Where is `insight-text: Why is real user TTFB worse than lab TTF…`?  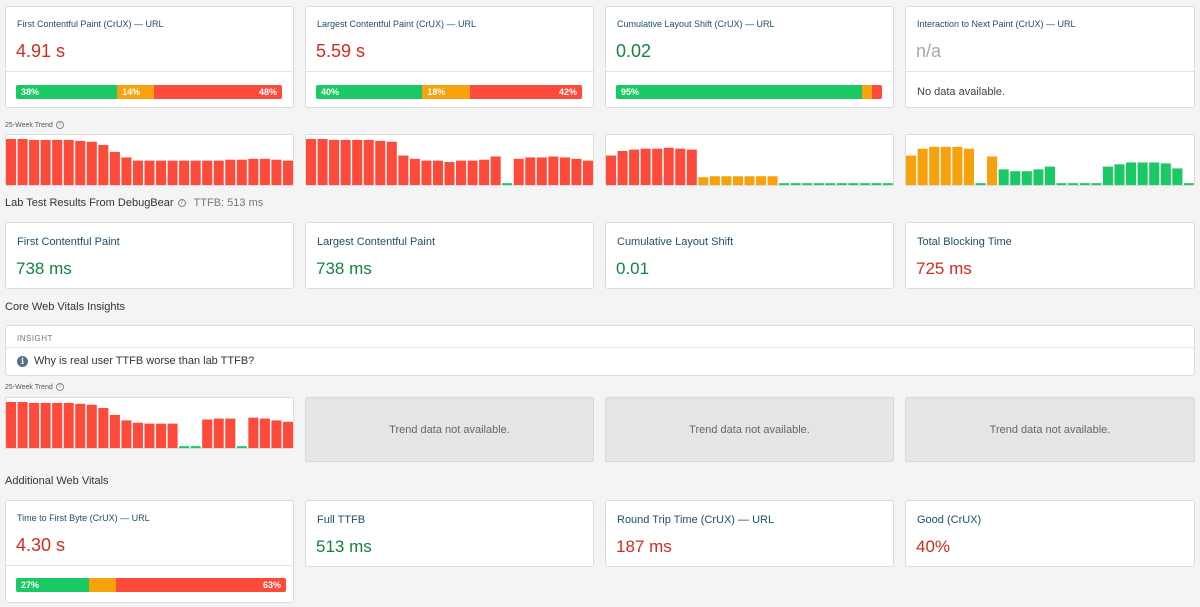
insight-text: Why is real user TTFB worse than lab TTF… is located at coordinates (144, 361).